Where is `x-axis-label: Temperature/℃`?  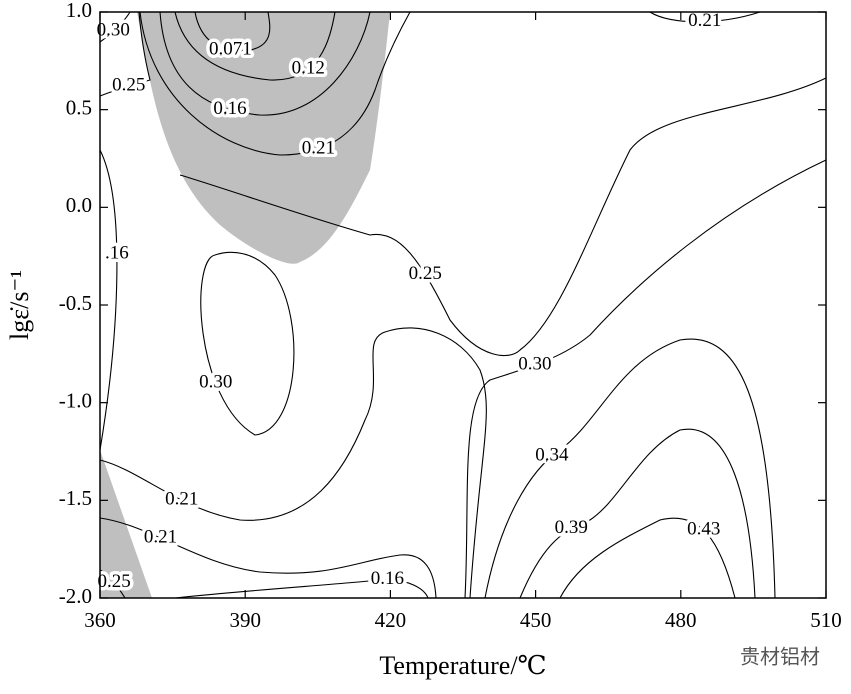
x-axis-label: Temperature/℃ is located at coordinates (462, 665).